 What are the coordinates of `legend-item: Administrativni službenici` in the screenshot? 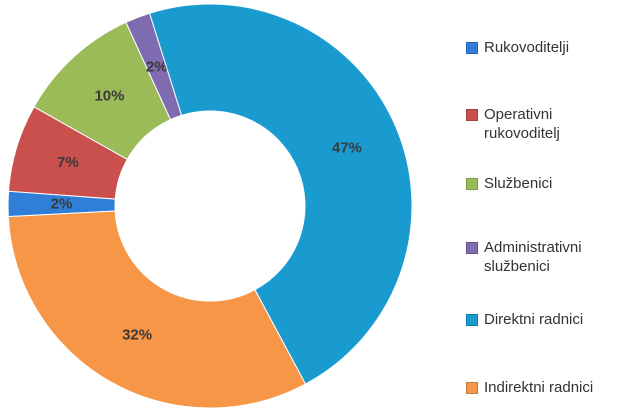 It's located at (551, 257).